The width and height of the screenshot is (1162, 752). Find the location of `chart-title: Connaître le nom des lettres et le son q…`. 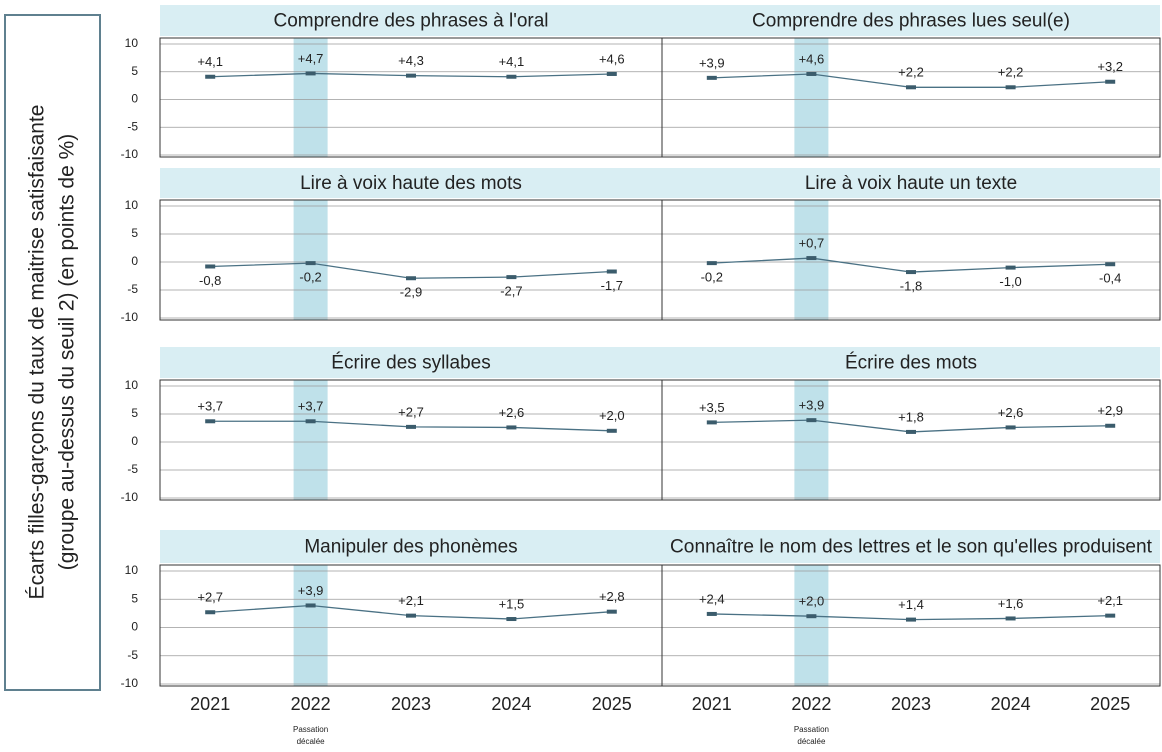

chart-title: Connaître le nom des lettres et le son q… is located at coordinates (911, 547).